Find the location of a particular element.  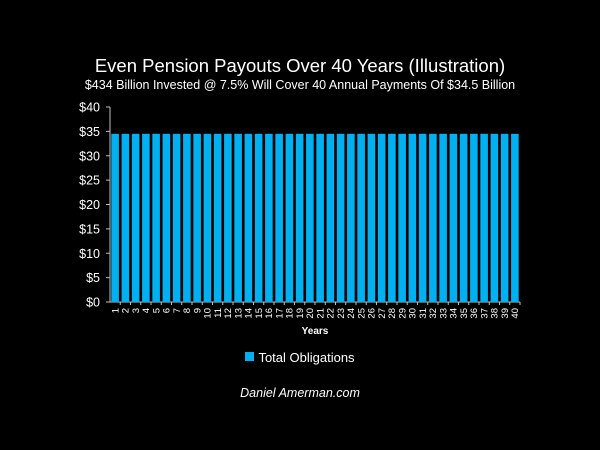

x-tick-label: 12 is located at coordinates (228, 313).